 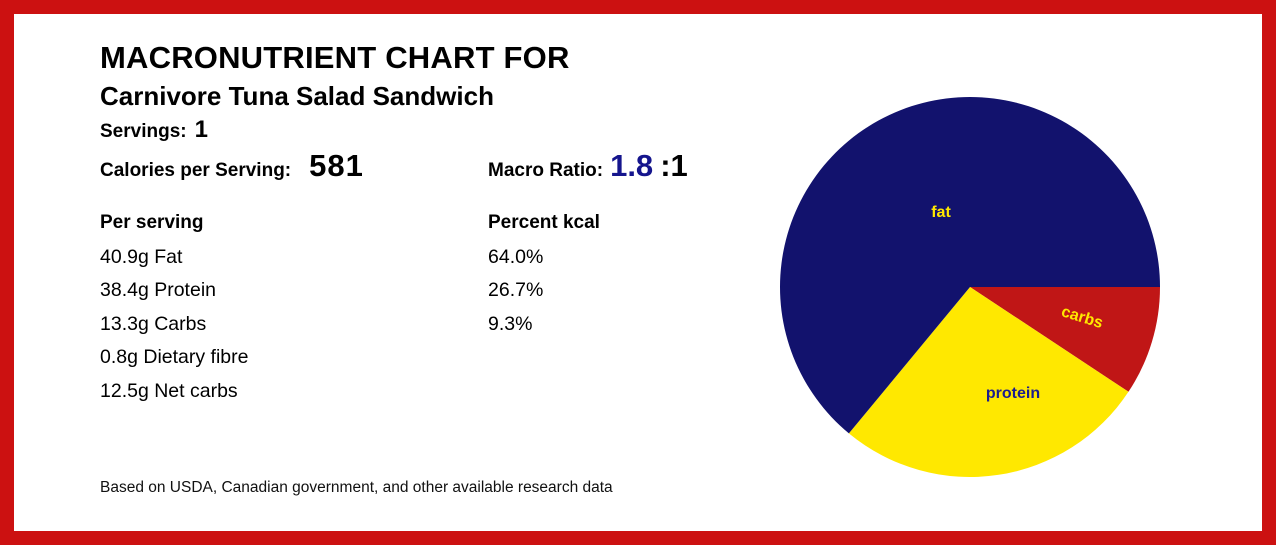 I want to click on percent-kcal-header: Percent kcal, so click(x=544, y=222).